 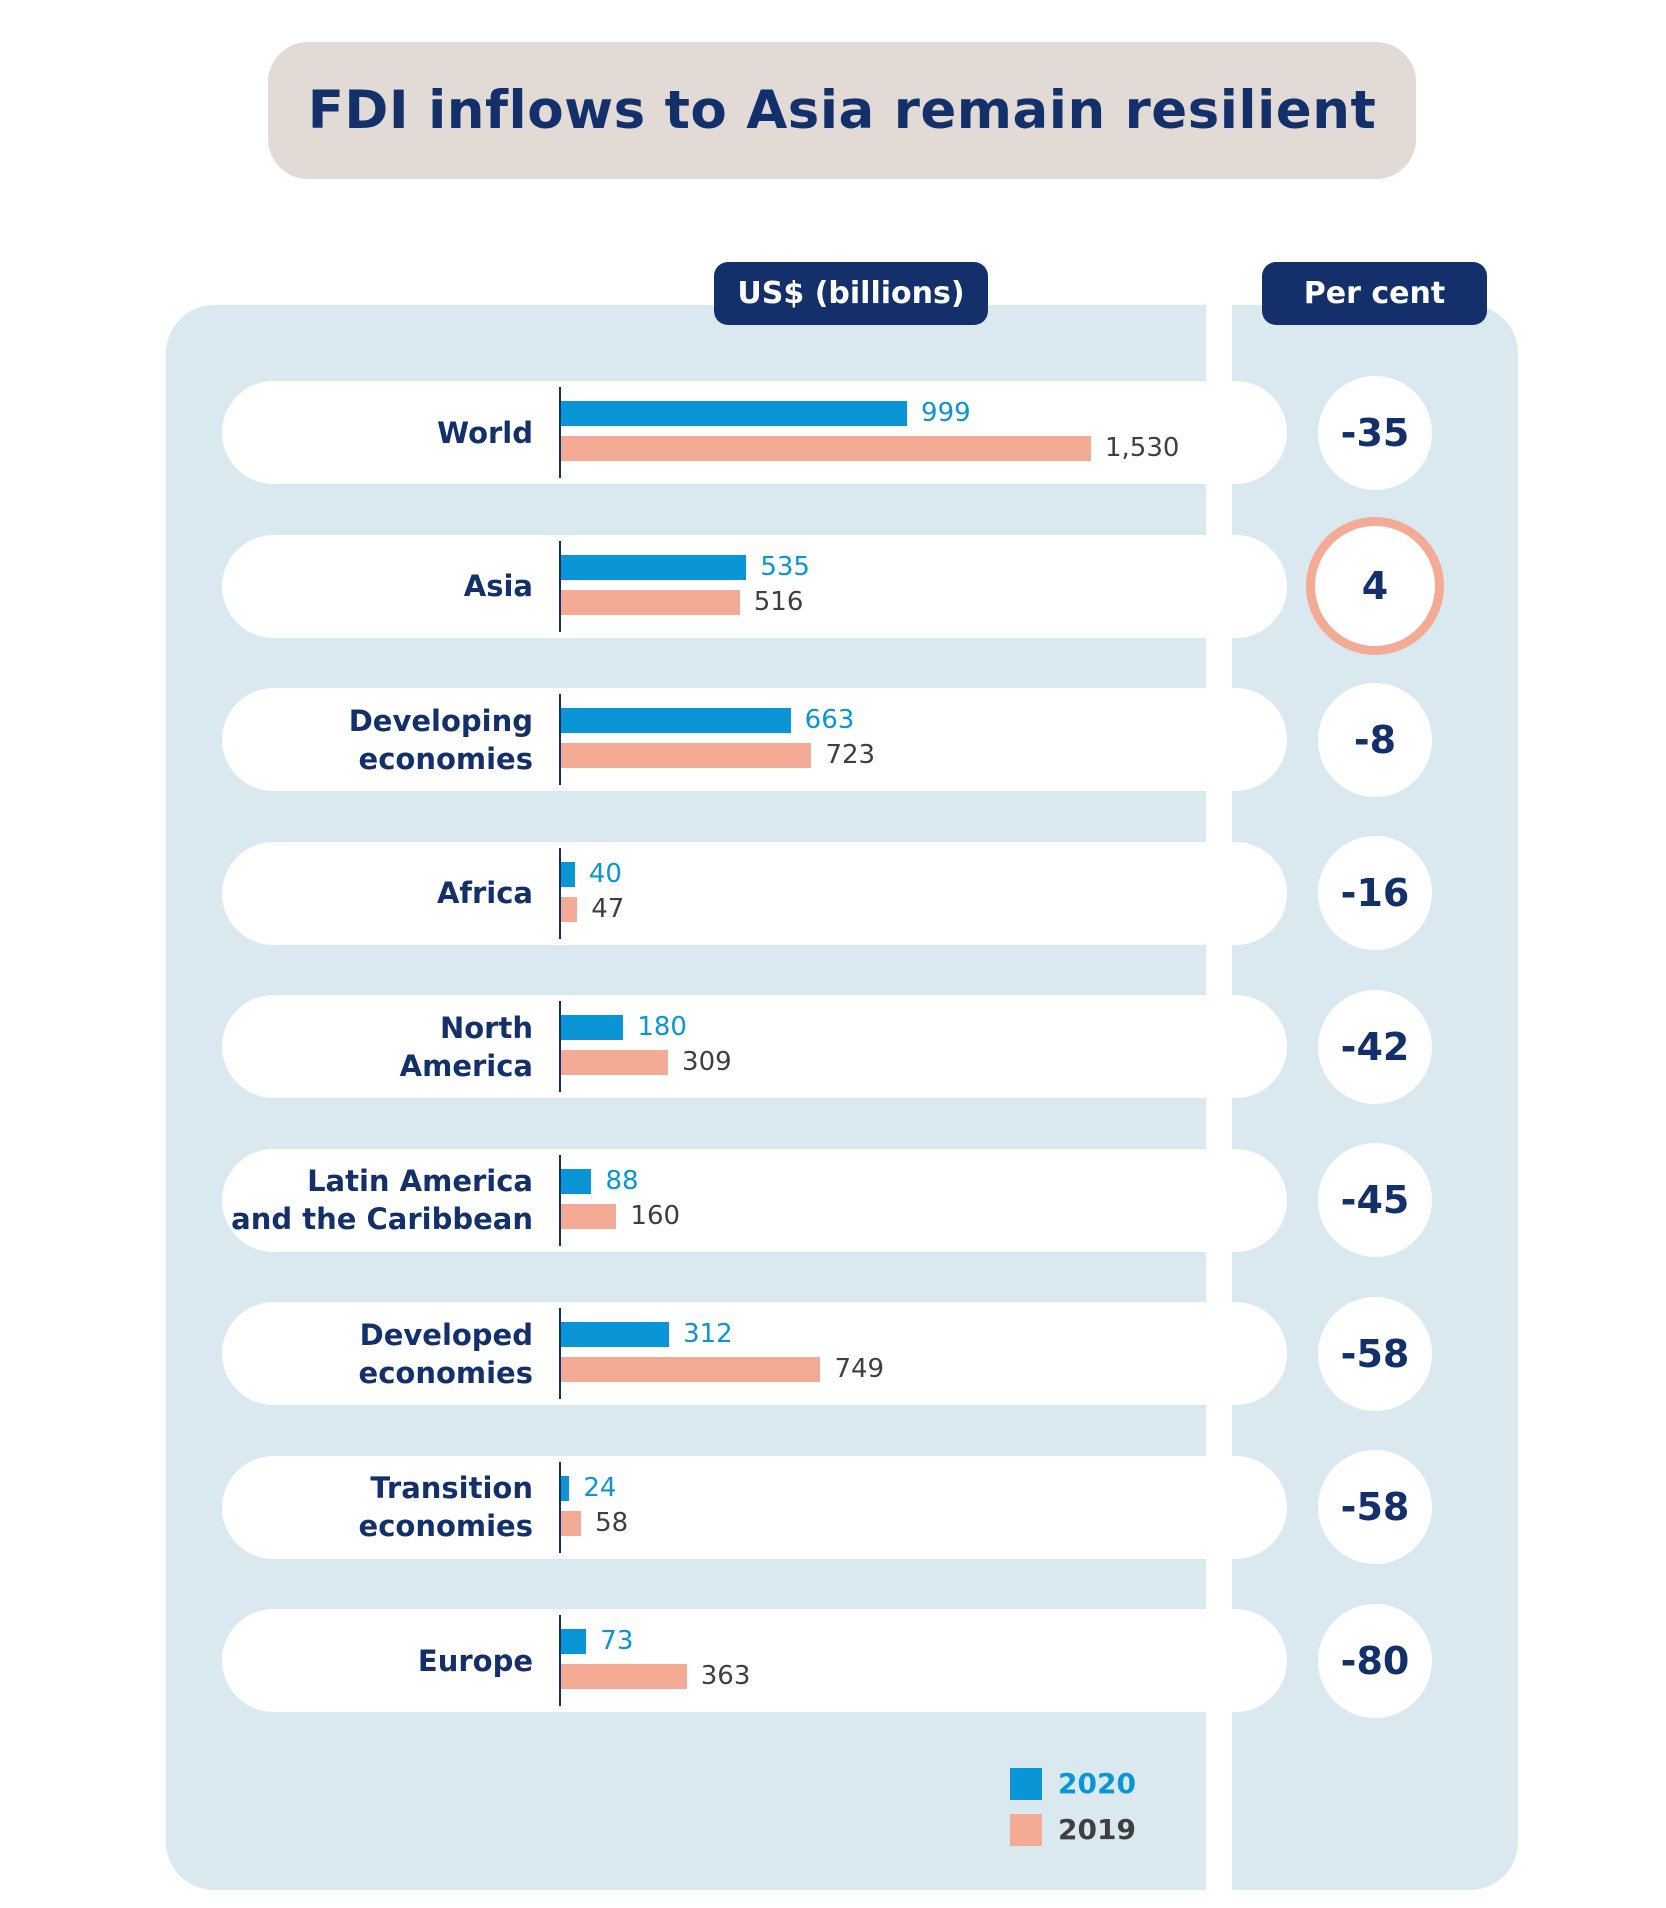 I want to click on category-label: Transition economies, so click(x=381, y=1507).